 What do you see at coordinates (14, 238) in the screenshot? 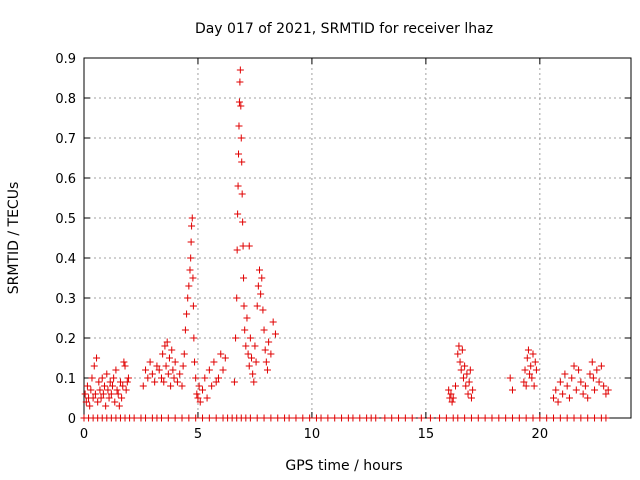
I see `y-axis-label: SRMTID / TECUs` at bounding box center [14, 238].